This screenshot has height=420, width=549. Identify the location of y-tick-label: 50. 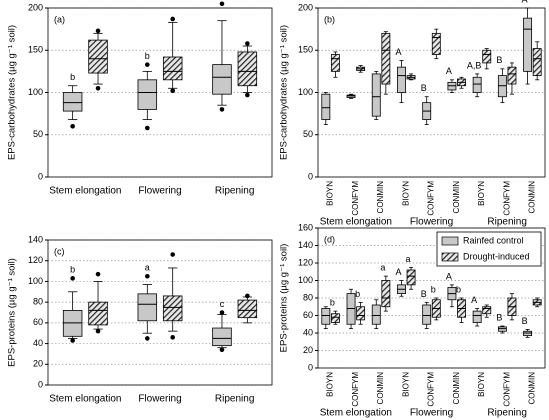
(308, 134).